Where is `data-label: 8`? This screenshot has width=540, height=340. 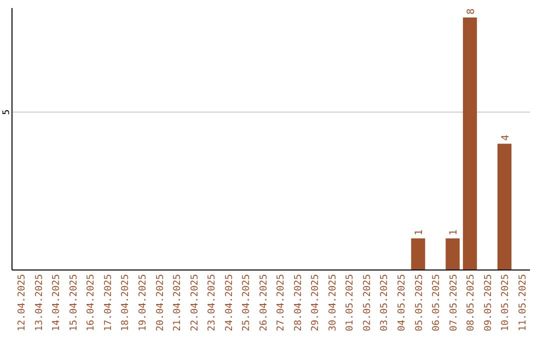 data-label: 8 is located at coordinates (471, 11).